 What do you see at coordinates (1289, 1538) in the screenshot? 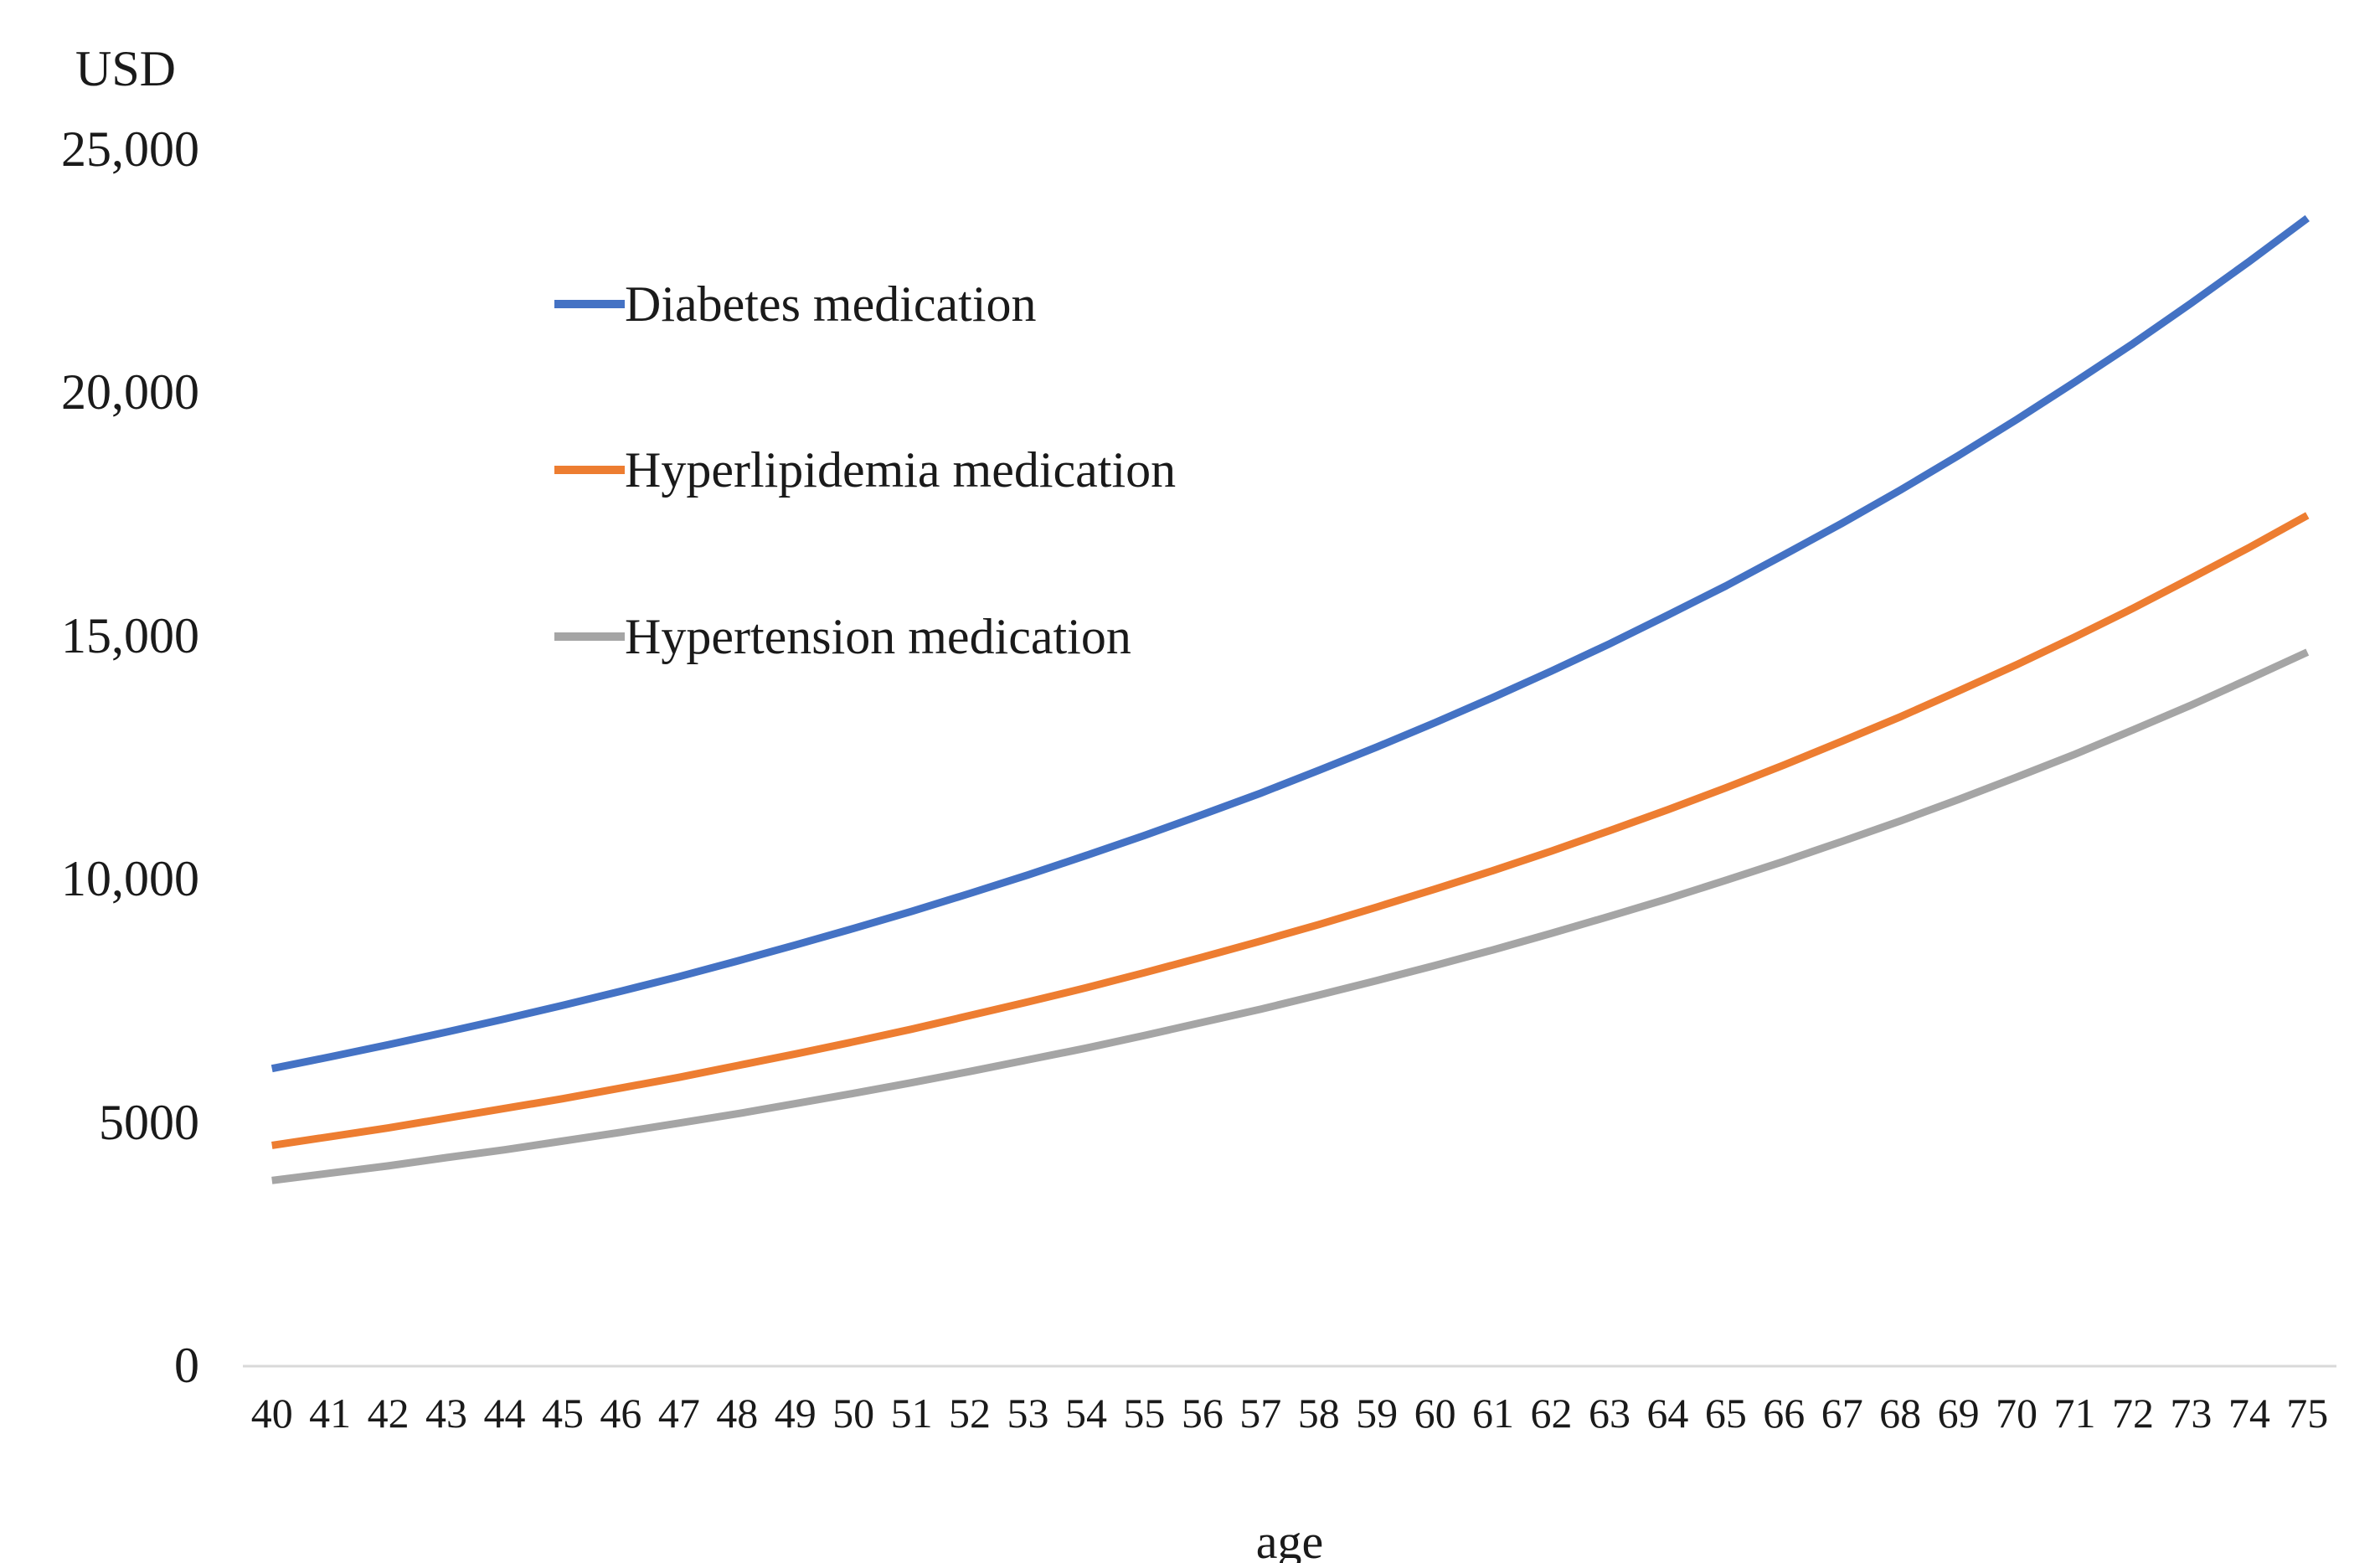
I see `x-axis-title: age` at bounding box center [1289, 1538].